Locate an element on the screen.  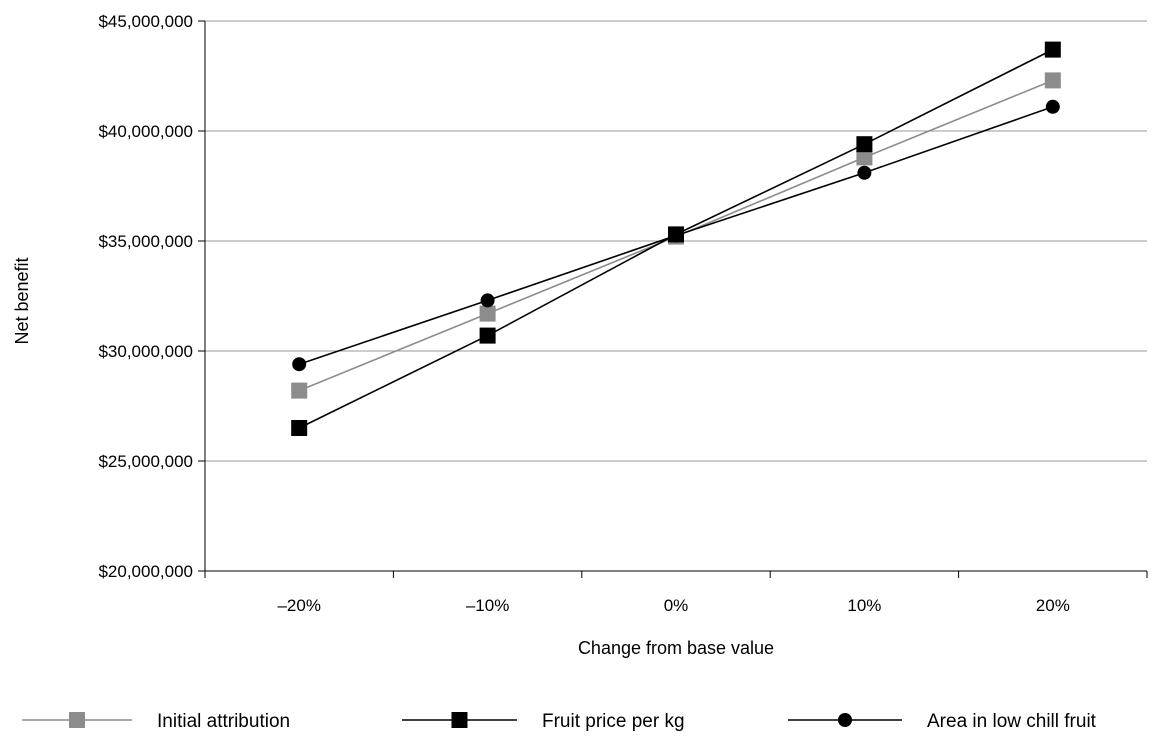
legend-item: Fruit price per kg is located at coordinates (543, 721).